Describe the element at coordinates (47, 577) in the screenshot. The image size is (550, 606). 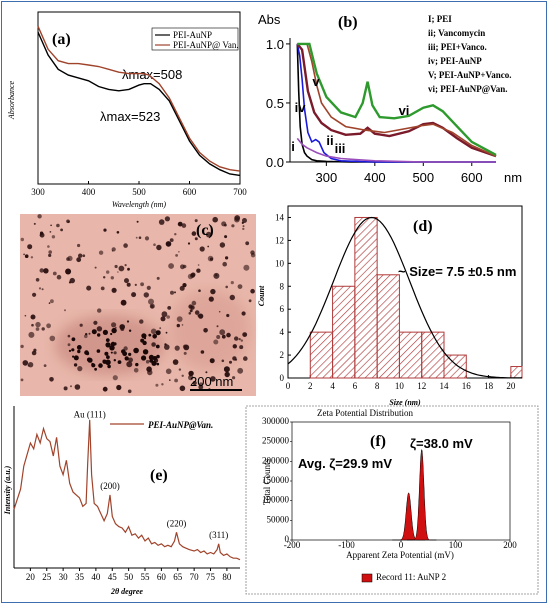
I see `panel-e-x-tick-label: 25` at that location.